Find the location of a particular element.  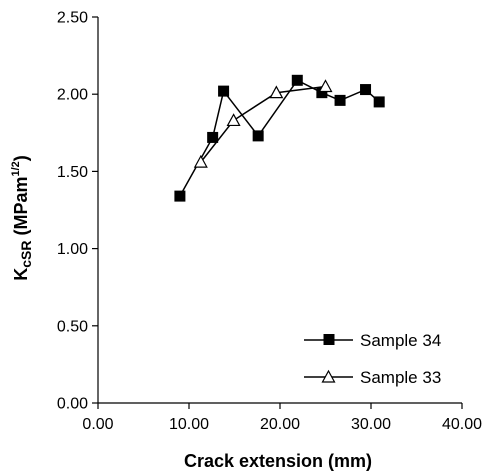

y-axis-title-unit: (MPam is located at coordinates (21, 209).